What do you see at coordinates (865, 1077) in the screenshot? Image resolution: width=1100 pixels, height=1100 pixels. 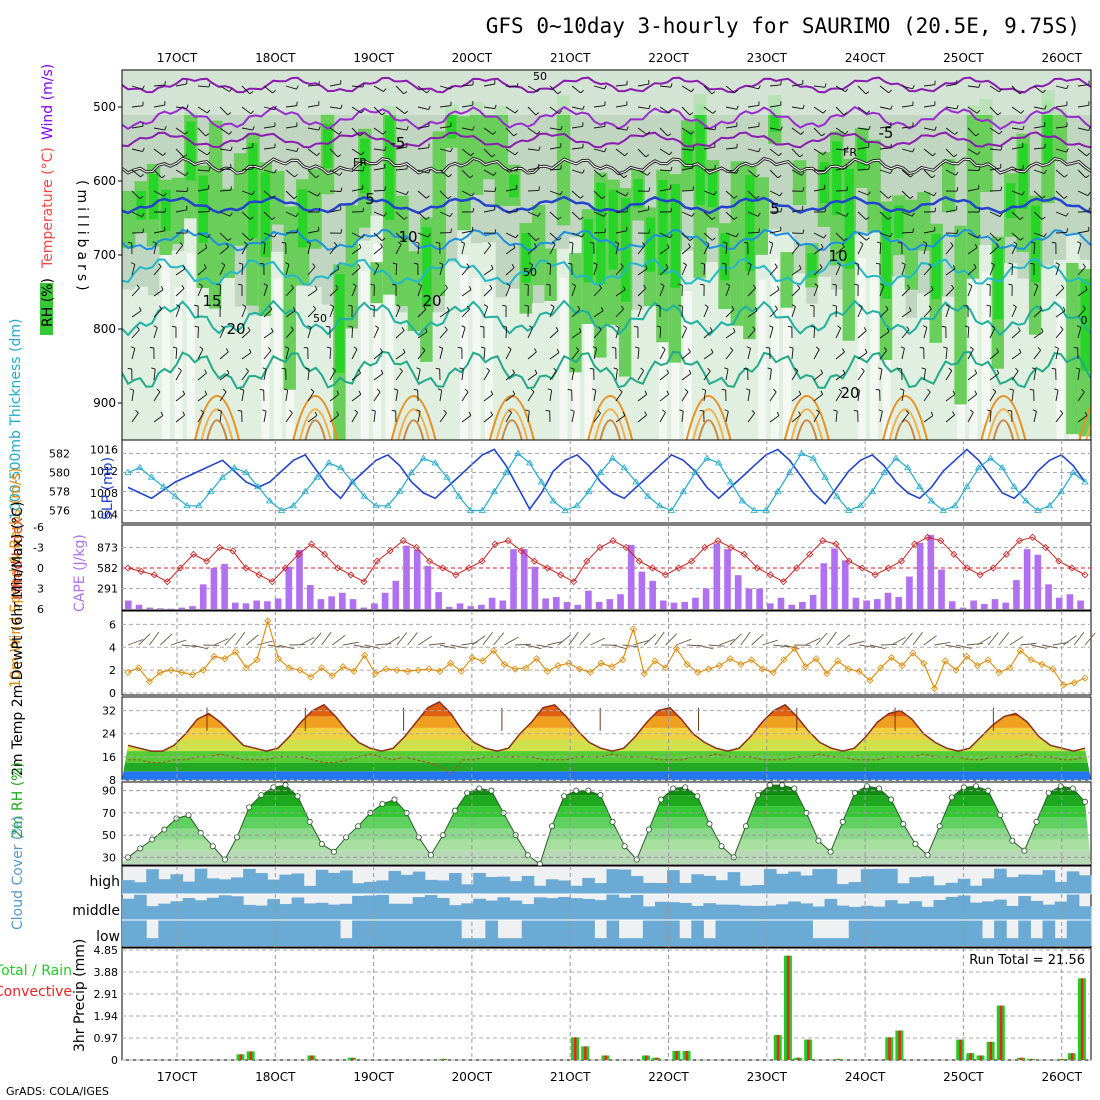 I see `bottom-date-label: 24OCT` at bounding box center [865, 1077].